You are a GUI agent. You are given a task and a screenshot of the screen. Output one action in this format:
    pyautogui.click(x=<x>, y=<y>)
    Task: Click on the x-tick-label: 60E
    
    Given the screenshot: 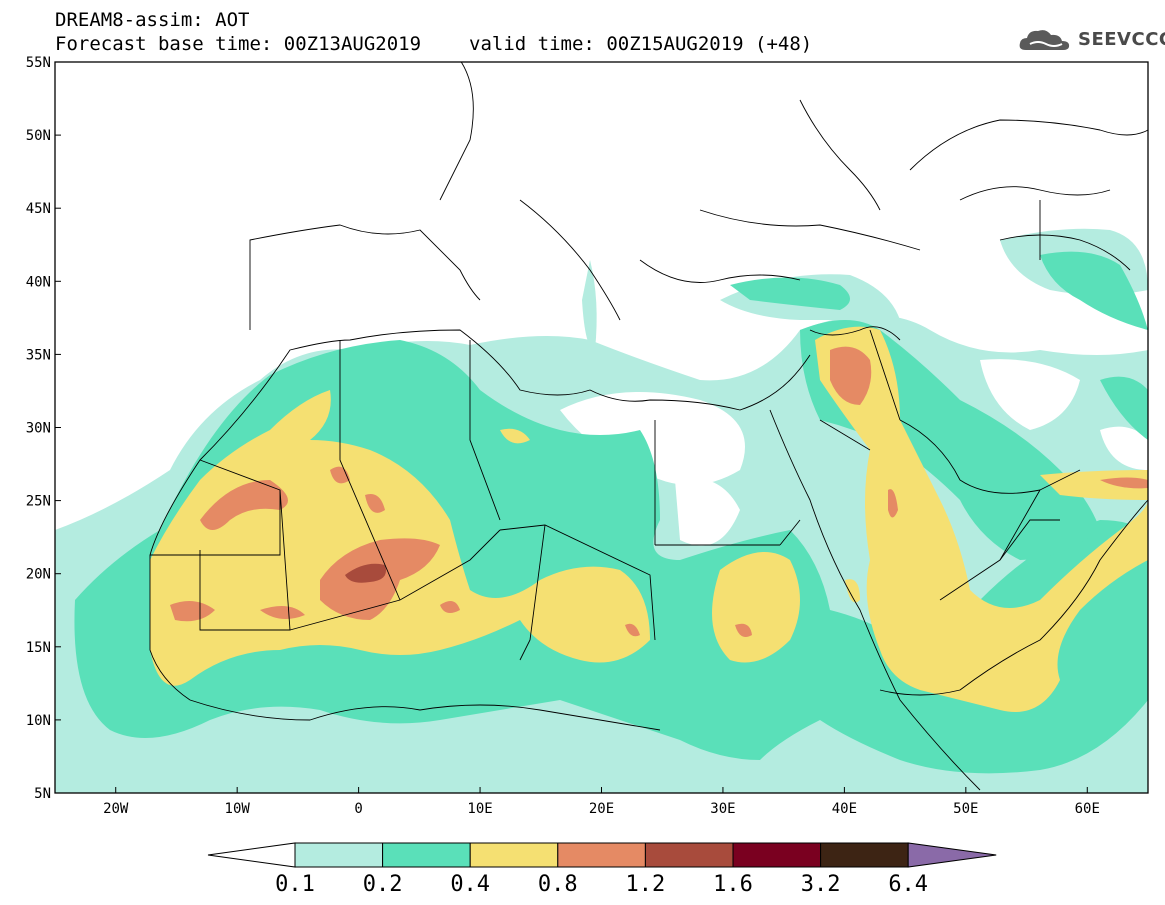 What is the action you would take?
    pyautogui.click(x=1087, y=809)
    